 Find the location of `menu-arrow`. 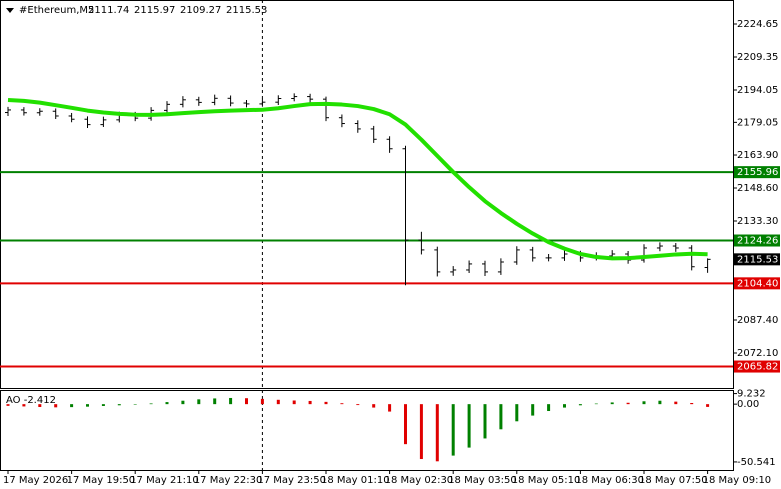

menu-arrow is located at coordinates (10, 10).